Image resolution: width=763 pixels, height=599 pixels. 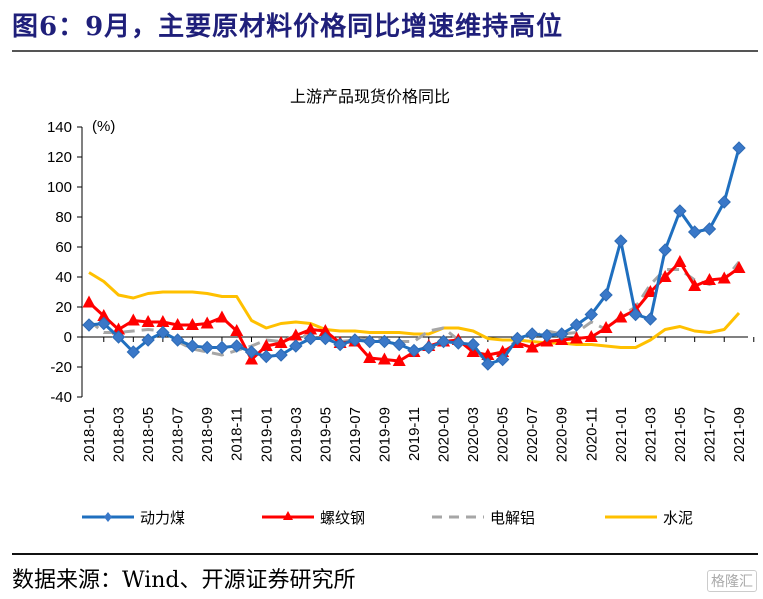 What do you see at coordinates (63, 277) in the screenshot?
I see `y-tick-label: 40` at bounding box center [63, 277].